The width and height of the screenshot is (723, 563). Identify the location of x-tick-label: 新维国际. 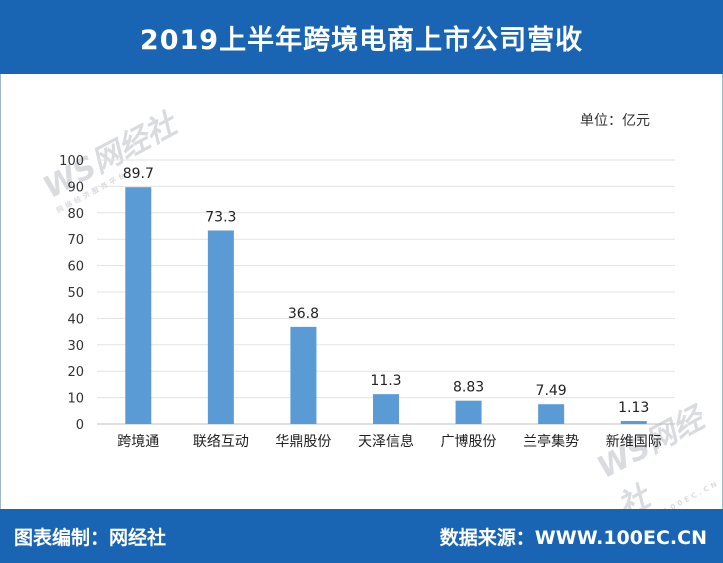
(634, 442).